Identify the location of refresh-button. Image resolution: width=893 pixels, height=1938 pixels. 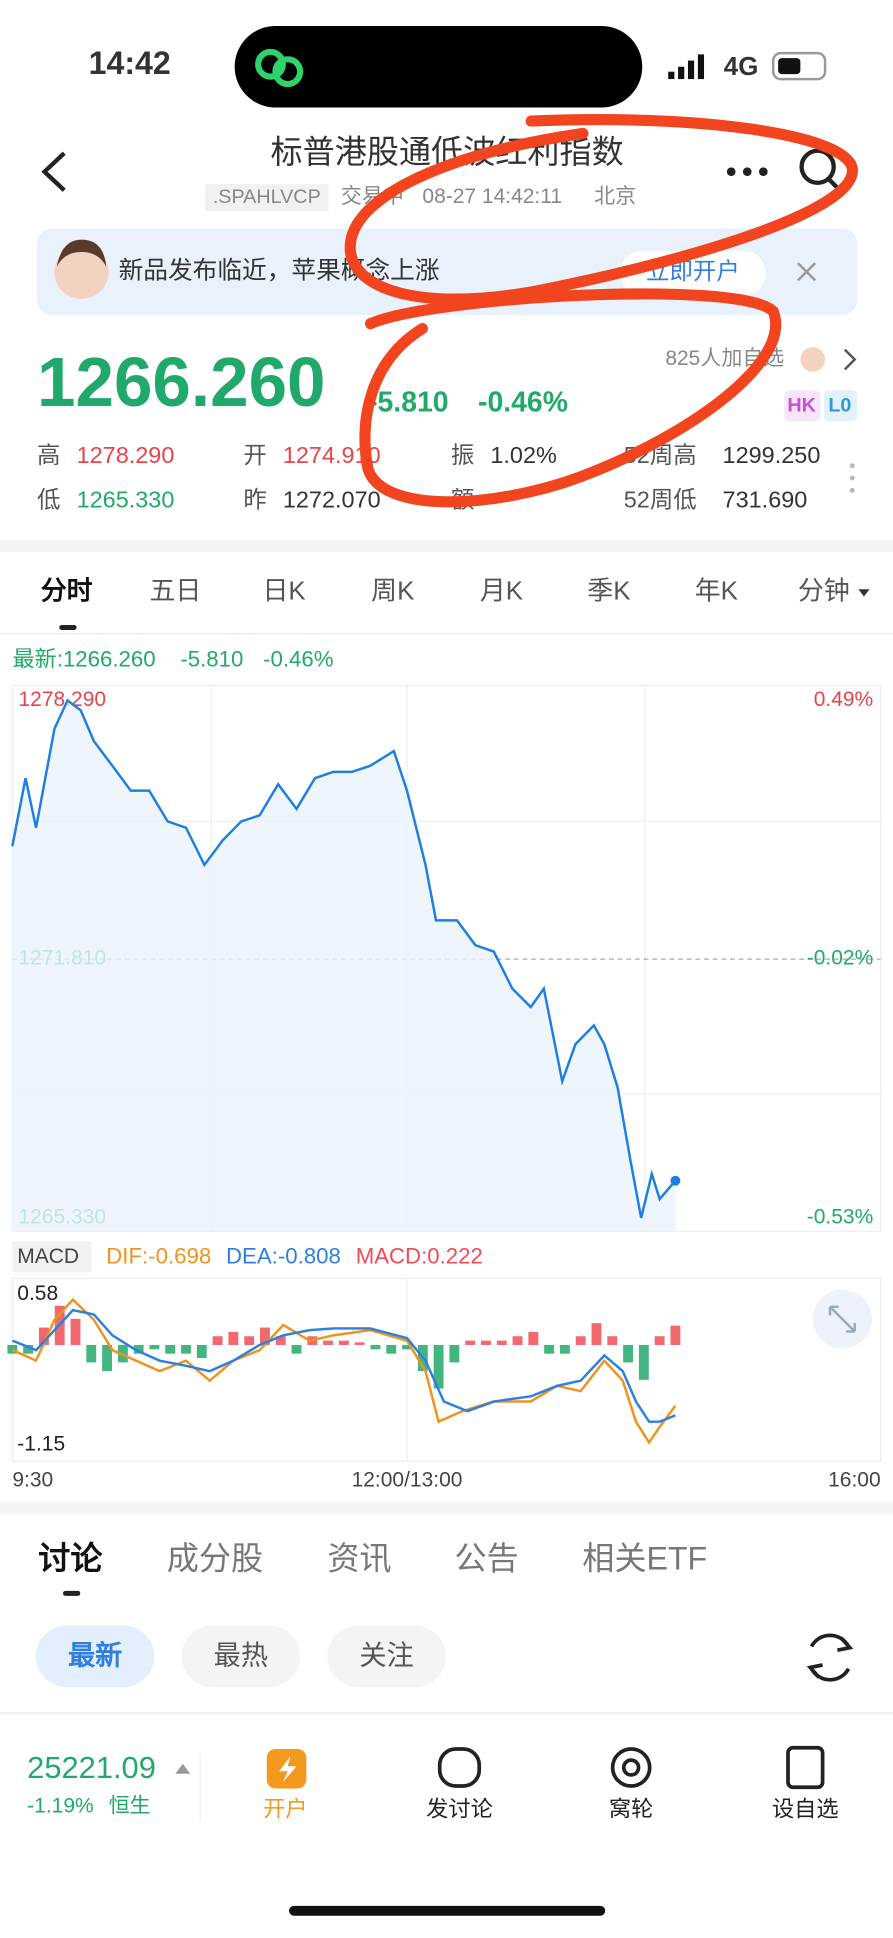
(830, 1657).